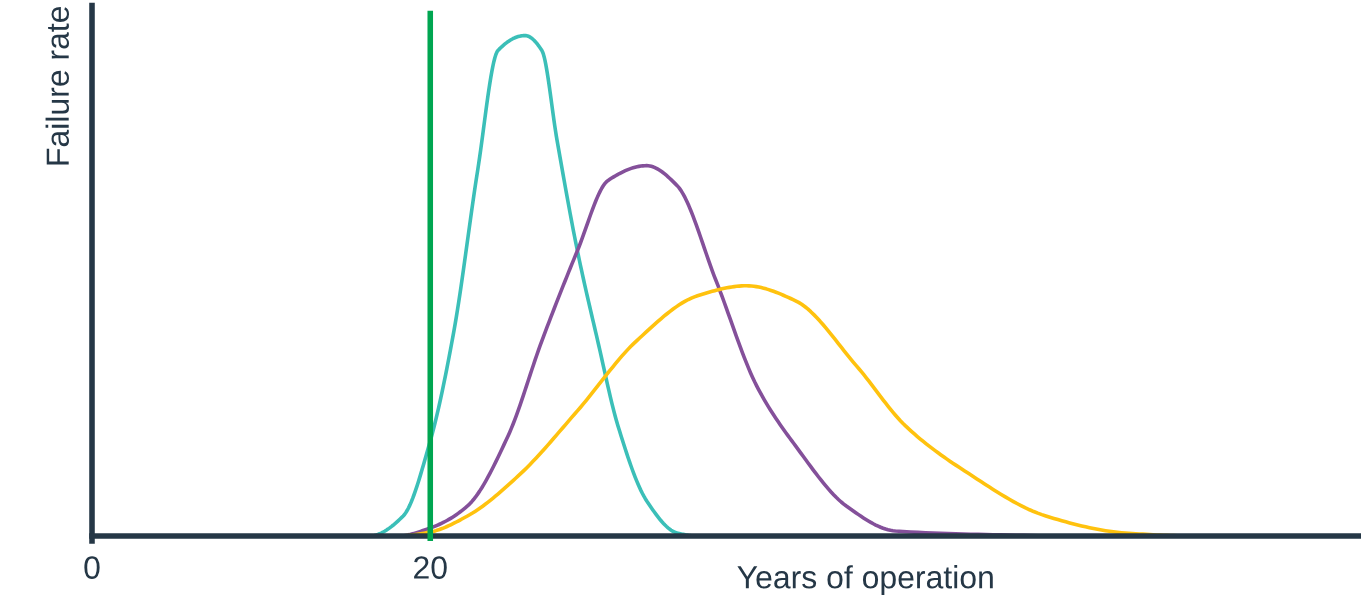  What do you see at coordinates (57, 85) in the screenshot?
I see `y-axis-title: Failure rate` at bounding box center [57, 85].